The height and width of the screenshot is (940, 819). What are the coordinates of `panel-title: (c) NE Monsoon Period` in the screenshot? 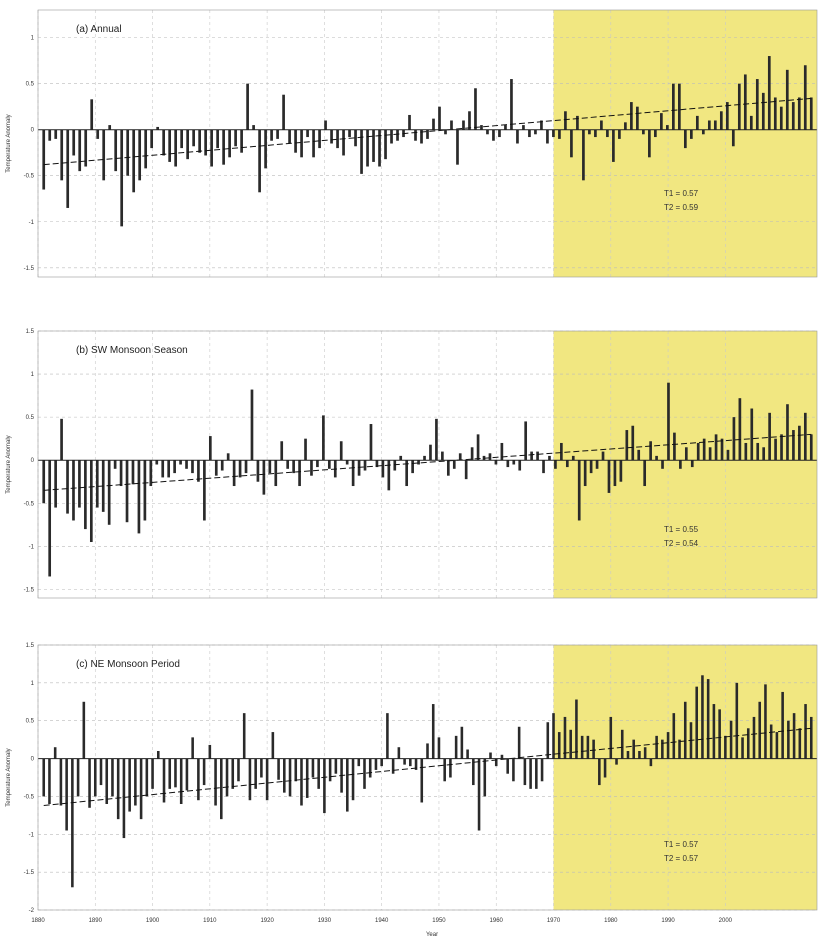 It's located at (128, 664).